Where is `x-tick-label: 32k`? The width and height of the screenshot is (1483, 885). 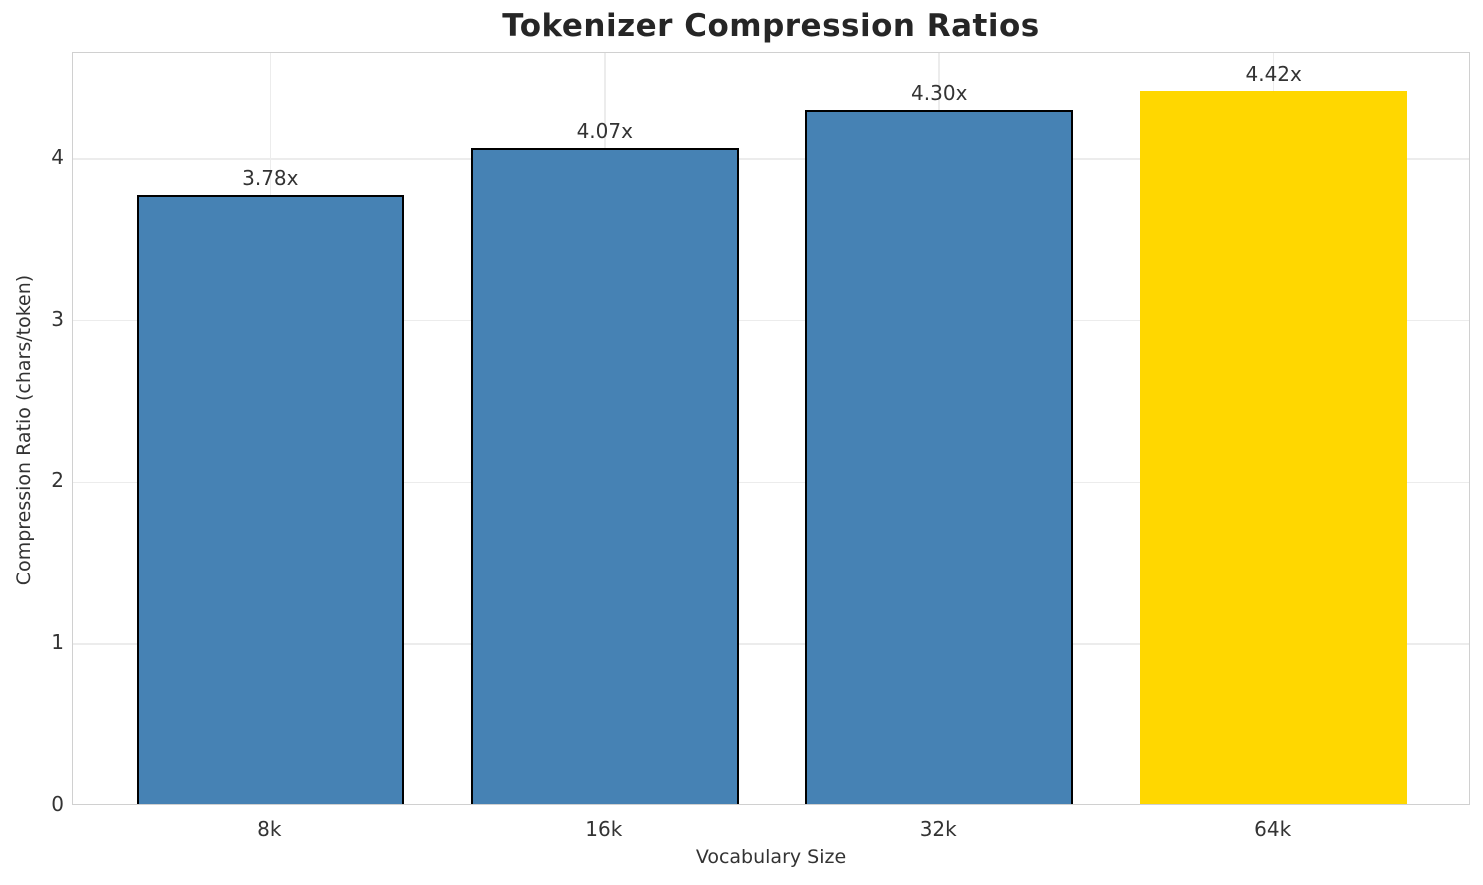 x-tick-label: 32k is located at coordinates (938, 829).